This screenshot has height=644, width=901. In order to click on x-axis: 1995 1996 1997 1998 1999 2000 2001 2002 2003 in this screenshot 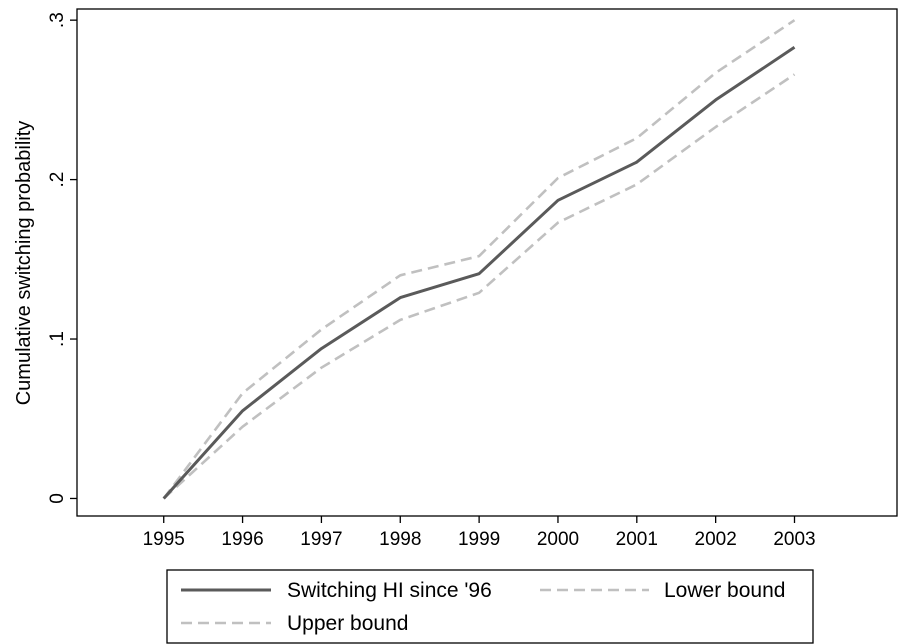, I will do `click(479, 533)`.